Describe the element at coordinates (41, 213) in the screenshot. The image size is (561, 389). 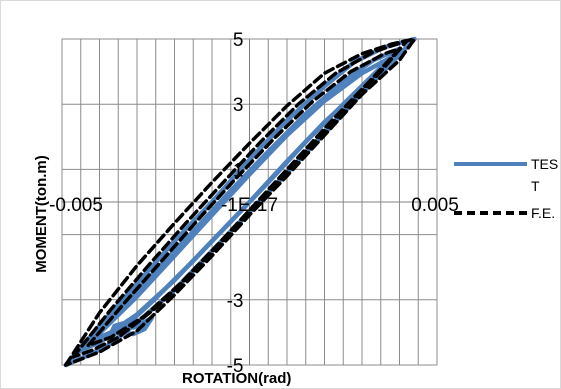
I see `y-axis-title: MOMENT(ton.m)` at that location.